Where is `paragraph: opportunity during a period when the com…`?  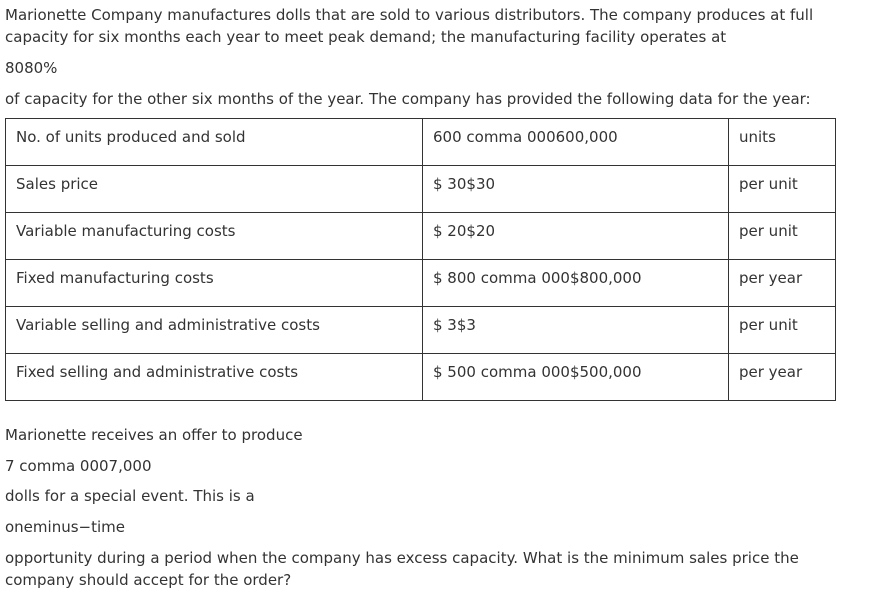 paragraph: opportunity during a period when the com… is located at coordinates (402, 569).